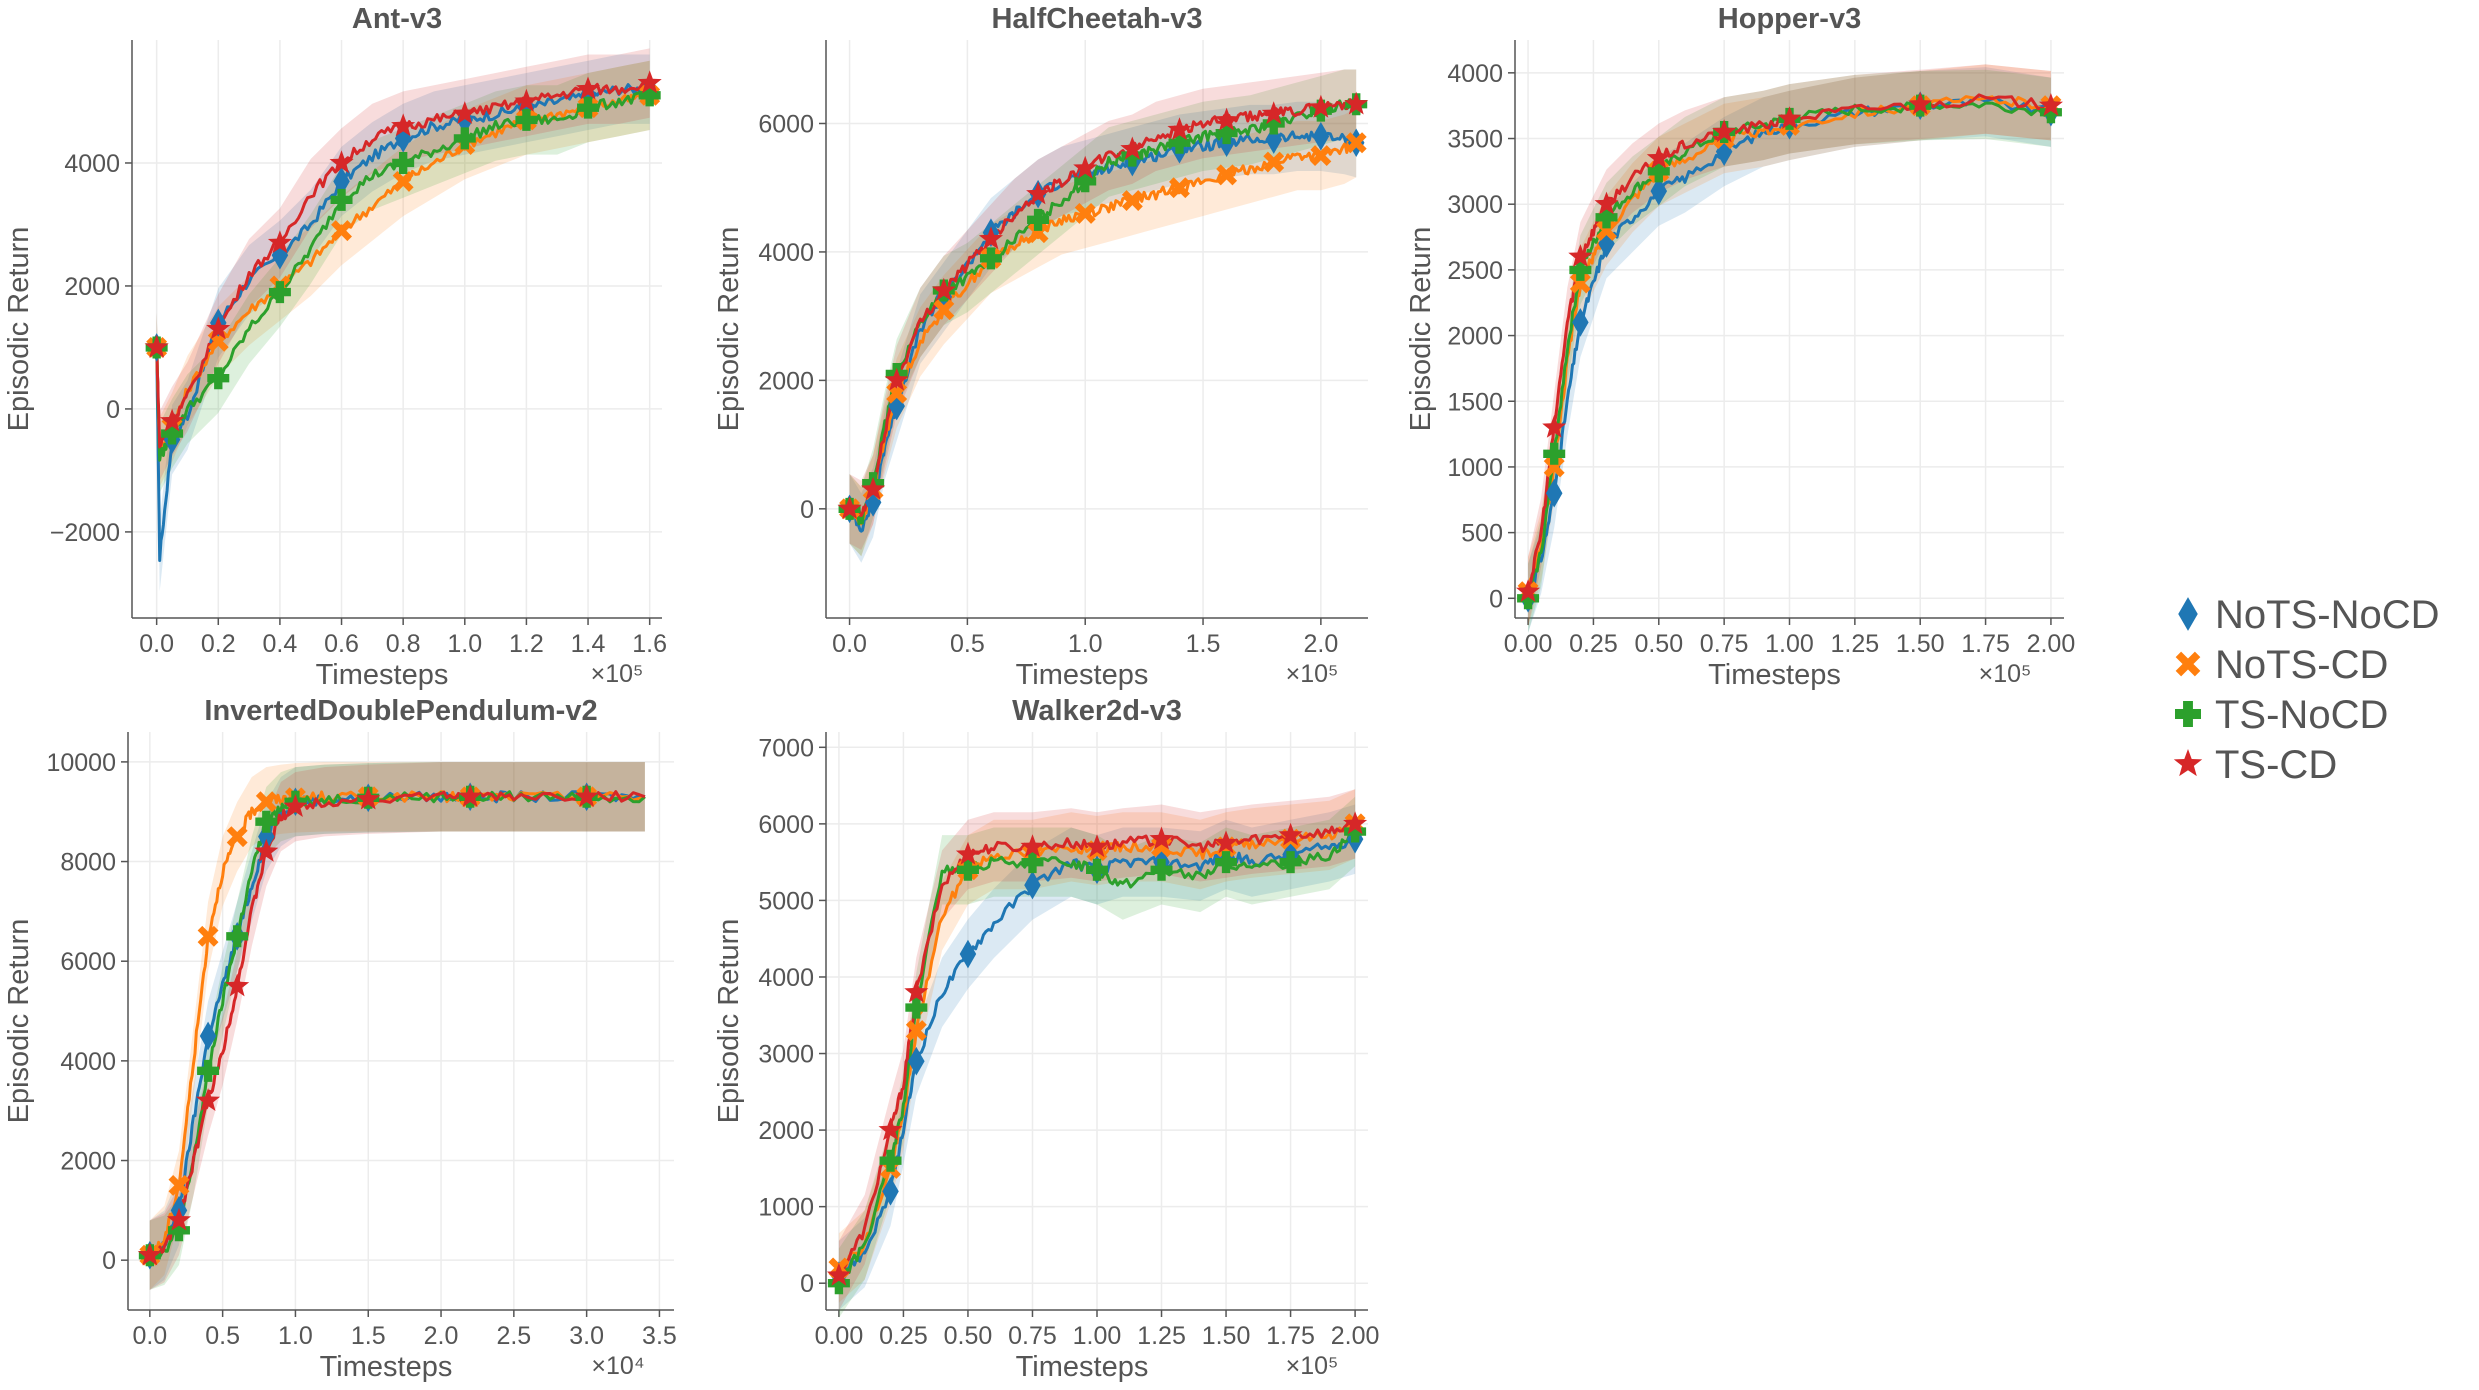 This screenshot has height=1390, width=2479. I want to click on x-axis-exponent: ×10⁴, so click(617, 1366).